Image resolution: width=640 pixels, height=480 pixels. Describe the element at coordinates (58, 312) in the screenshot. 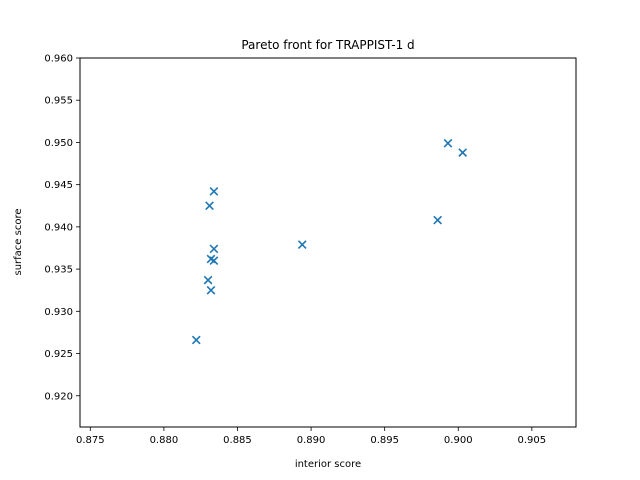

I see `y-tick-label: 0.930` at that location.